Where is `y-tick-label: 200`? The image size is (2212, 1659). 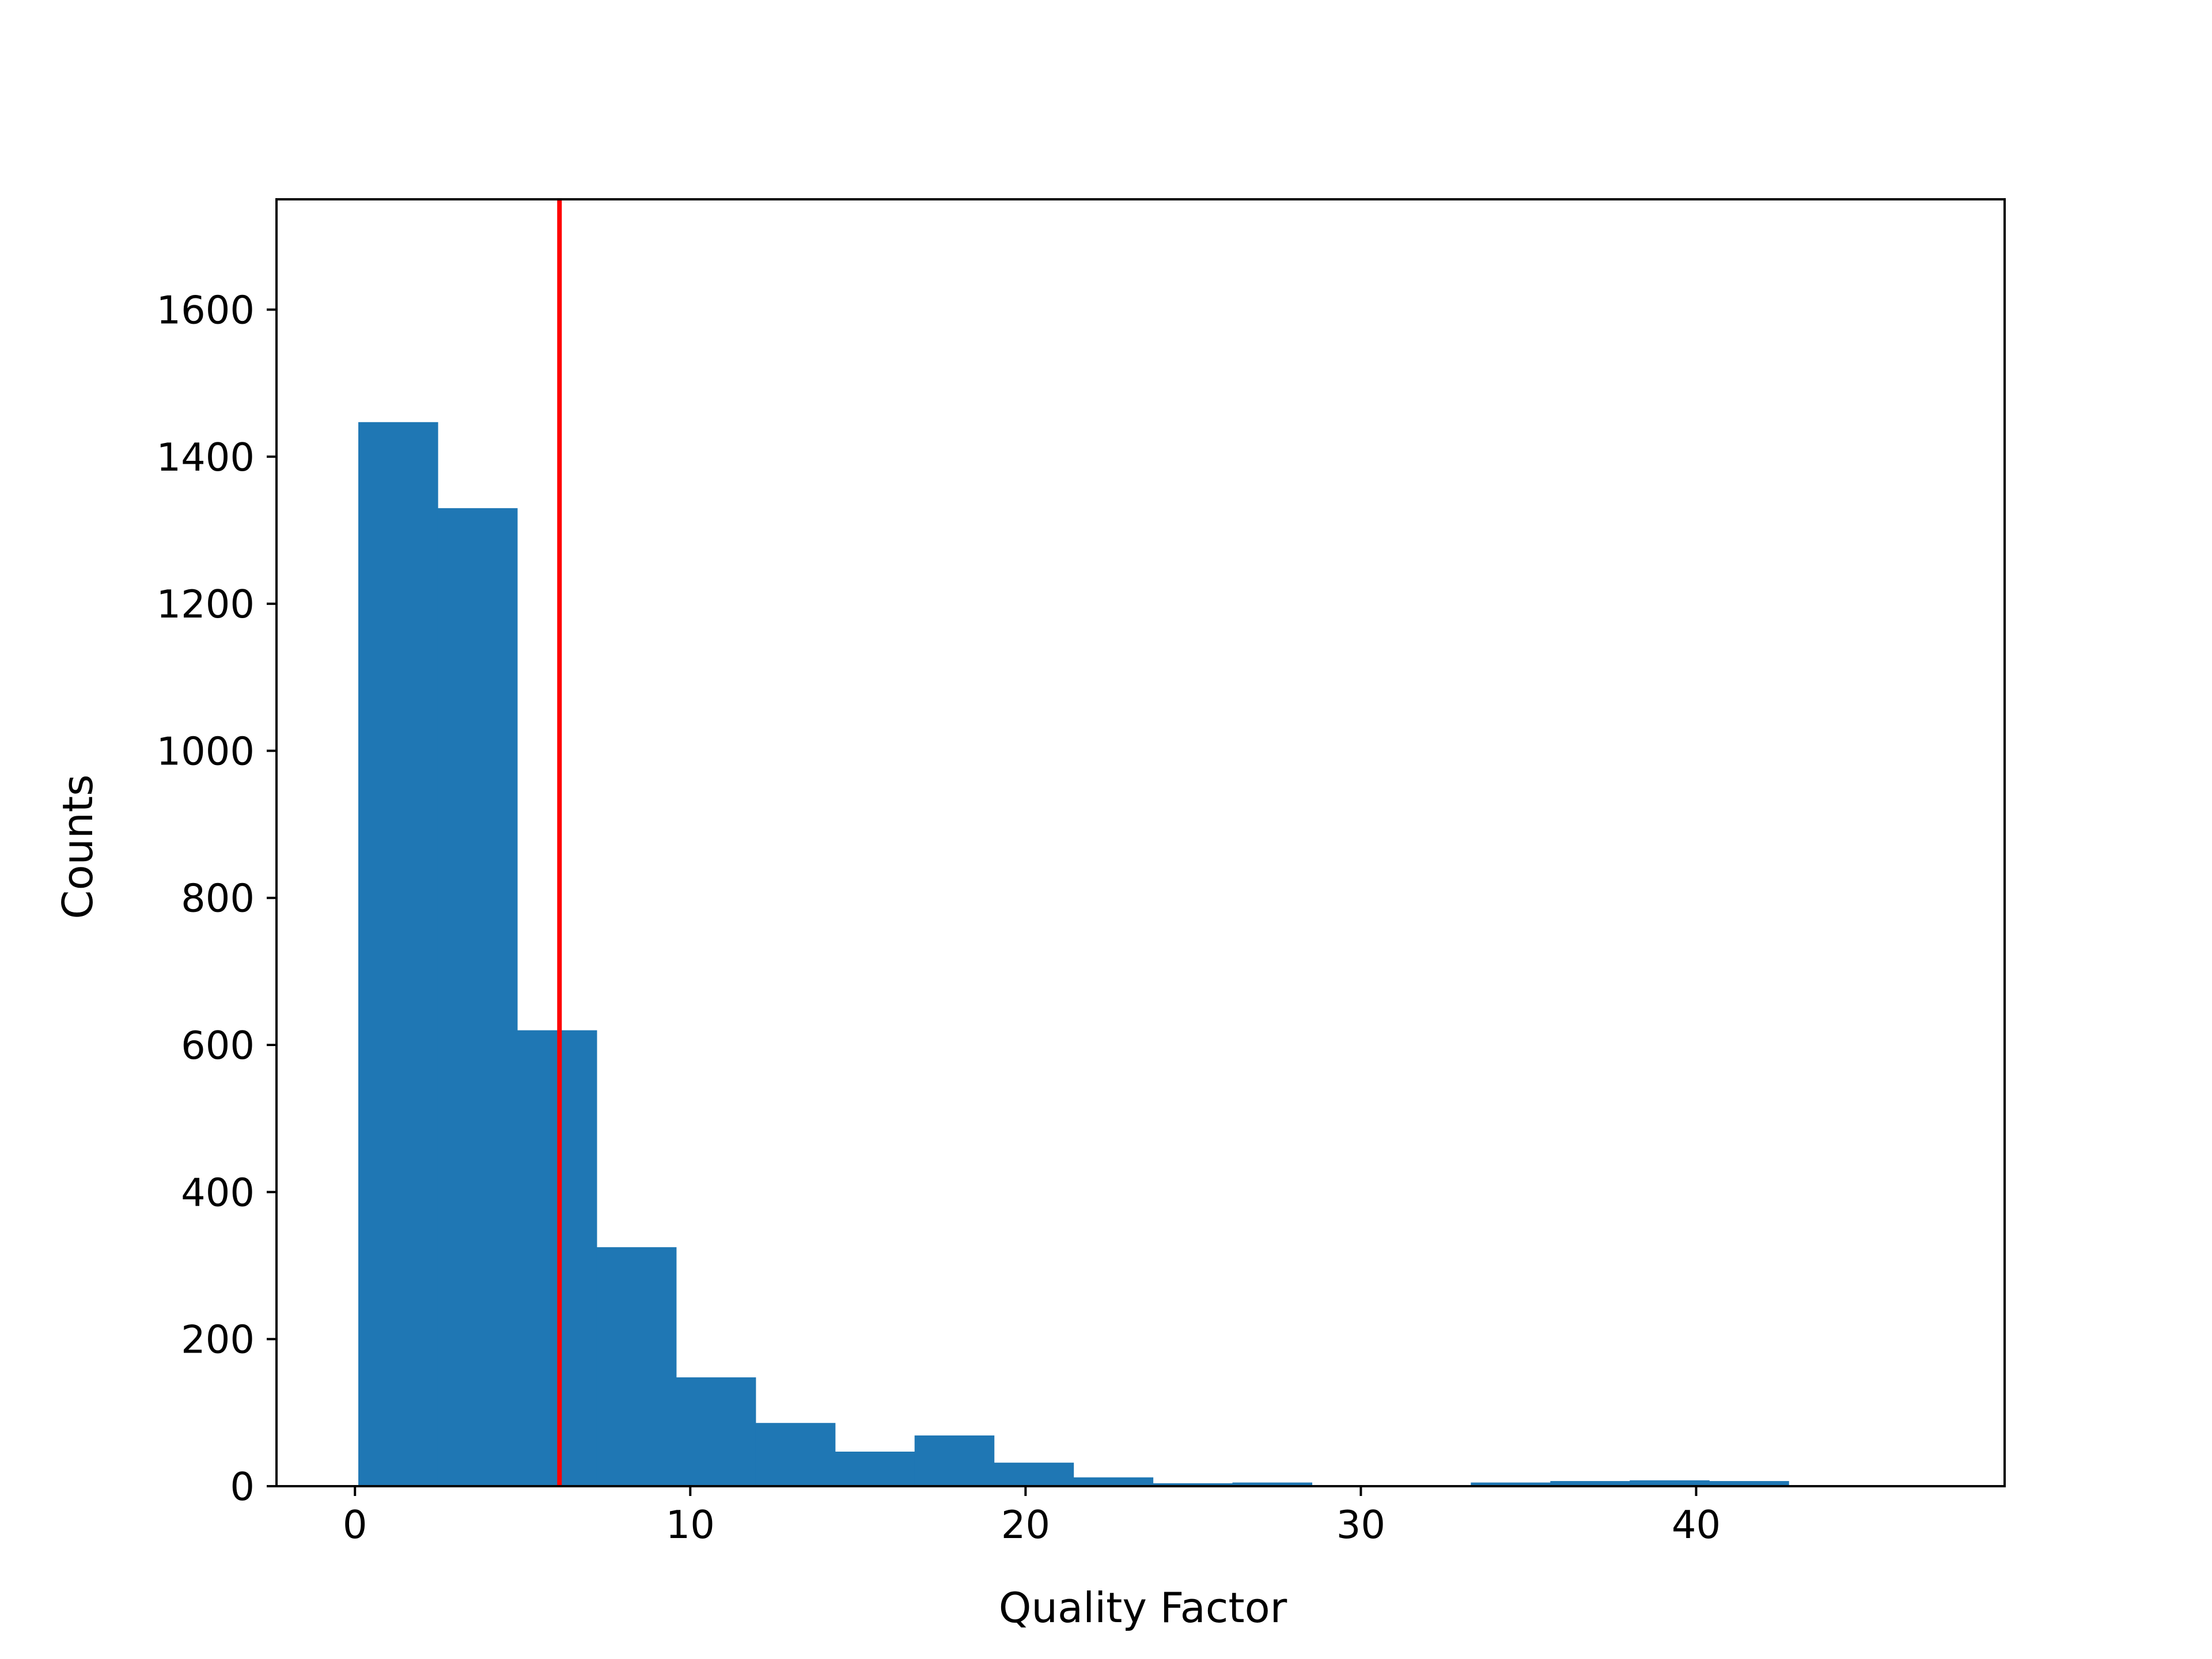 y-tick-label: 200 is located at coordinates (218, 1339).